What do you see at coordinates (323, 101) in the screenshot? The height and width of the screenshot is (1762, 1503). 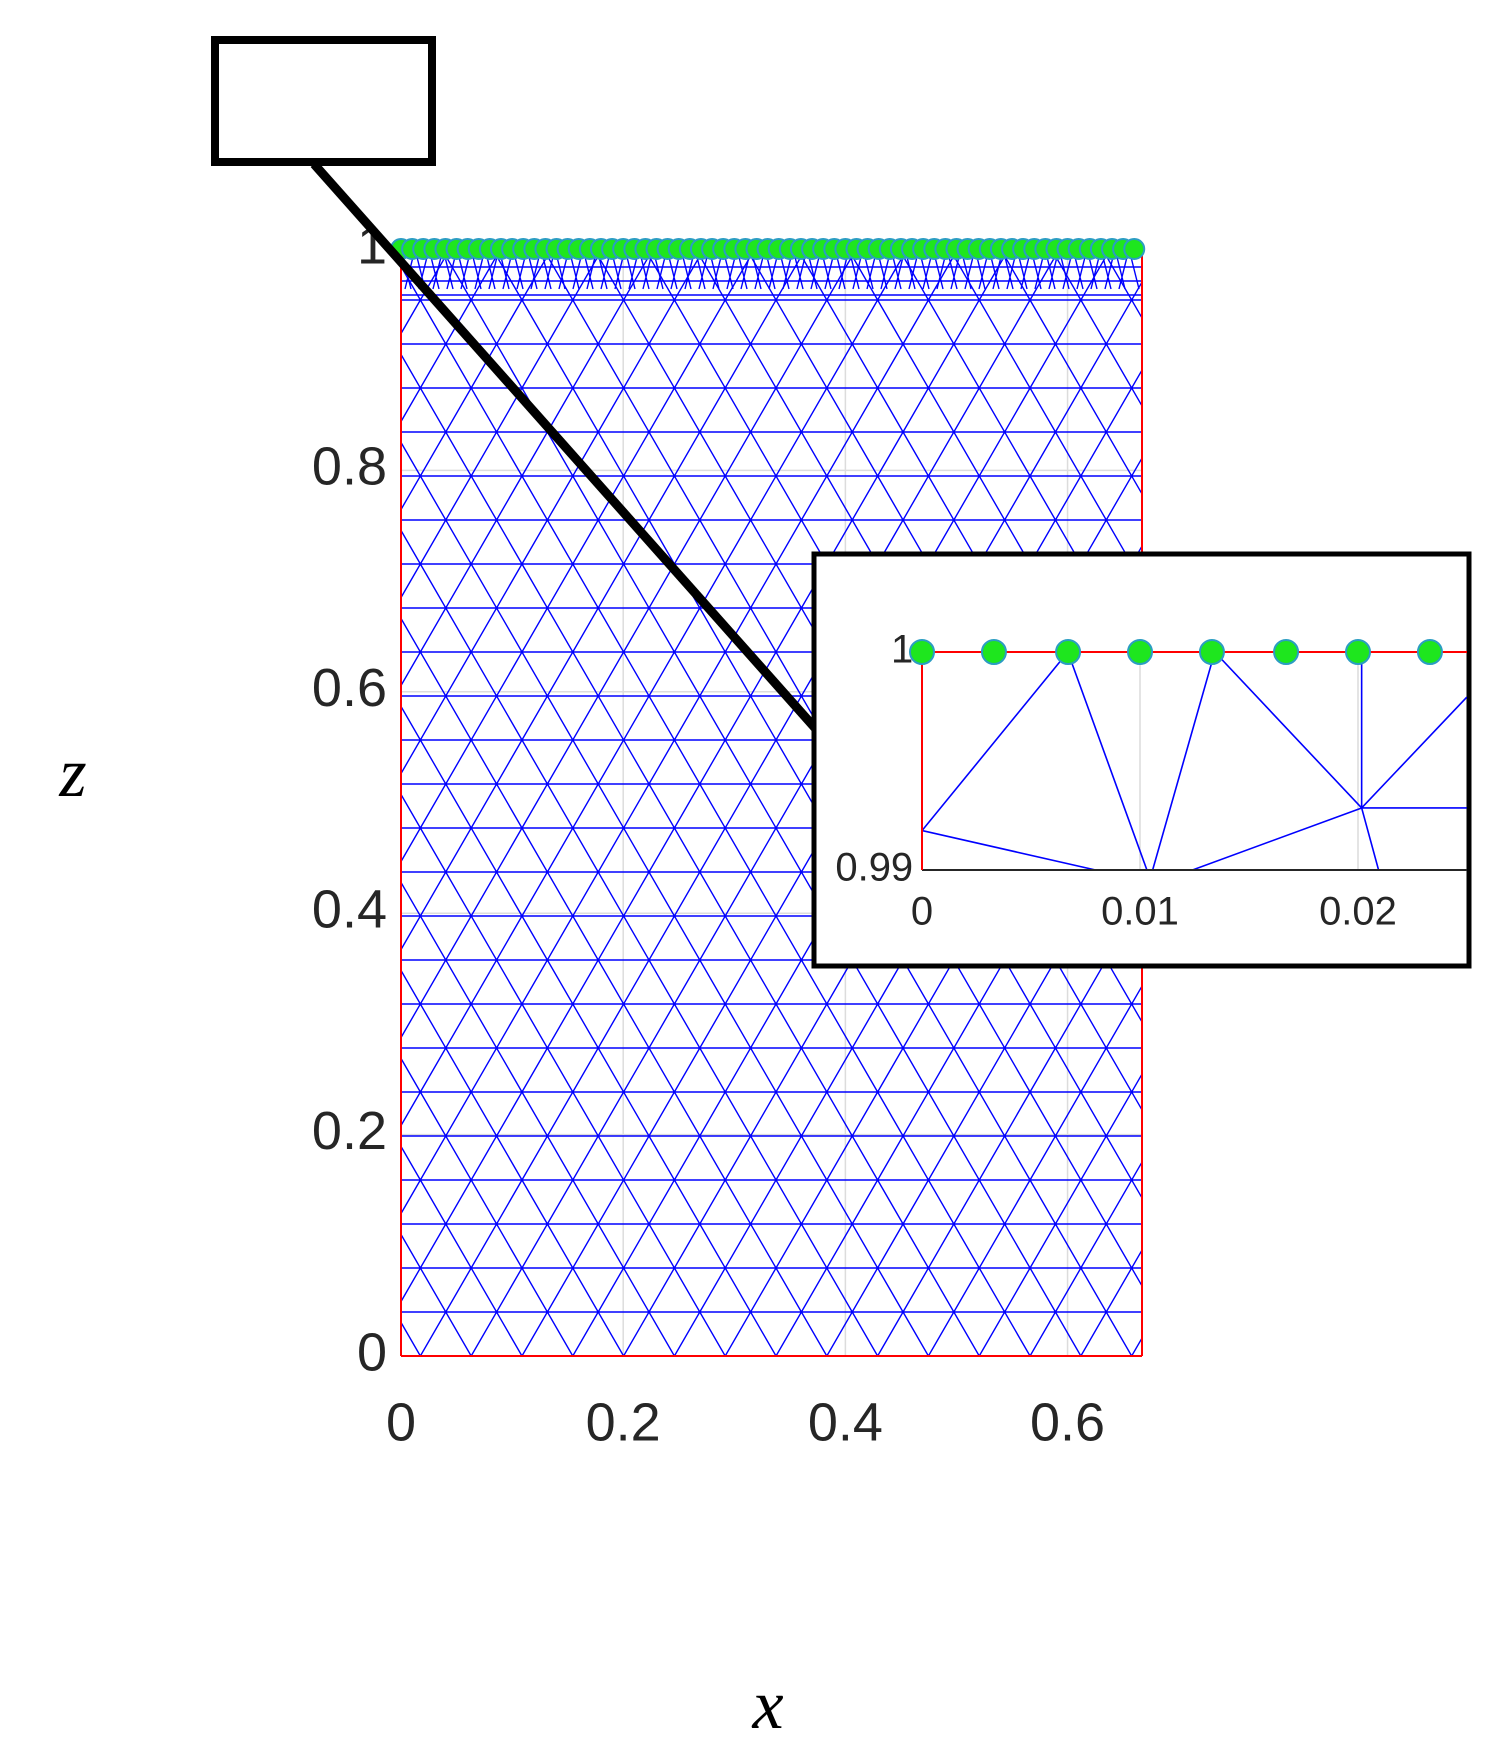 I see `callout-box` at bounding box center [323, 101].